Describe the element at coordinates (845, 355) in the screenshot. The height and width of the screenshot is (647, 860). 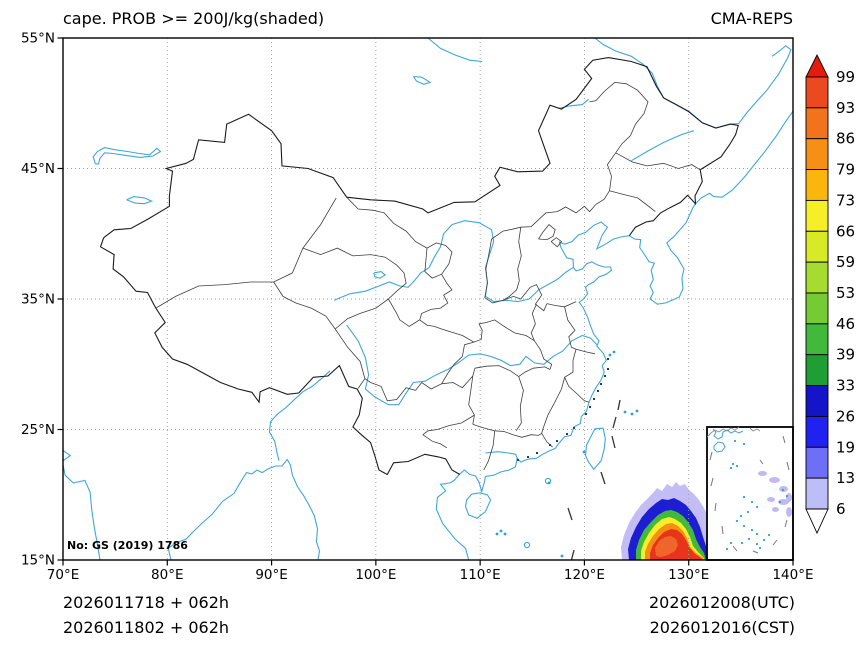
I see `colorbar-value-label: 39` at that location.